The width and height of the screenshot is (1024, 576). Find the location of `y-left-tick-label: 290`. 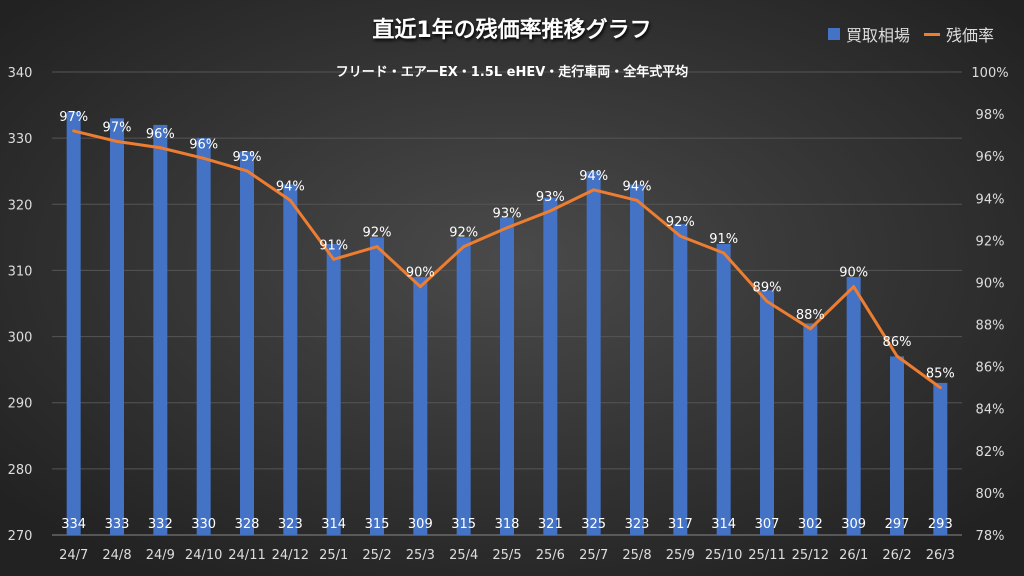

y-left-tick-label: 290 is located at coordinates (20, 404).